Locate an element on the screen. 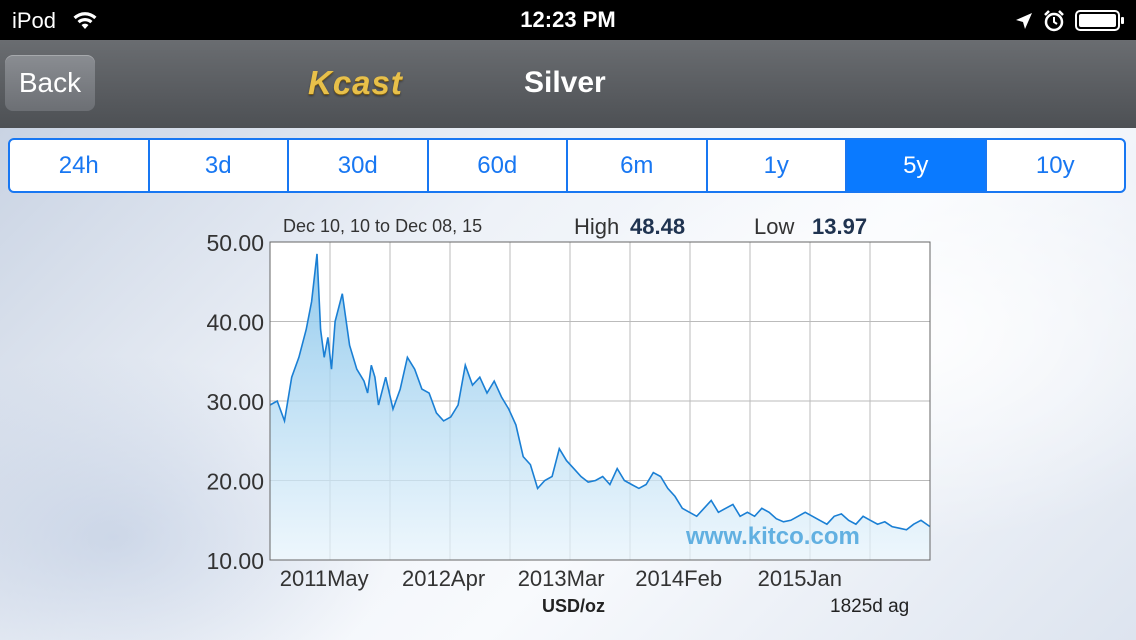 The image size is (1136, 640). status-bar: iPod 12:23 PM is located at coordinates (568, 20).